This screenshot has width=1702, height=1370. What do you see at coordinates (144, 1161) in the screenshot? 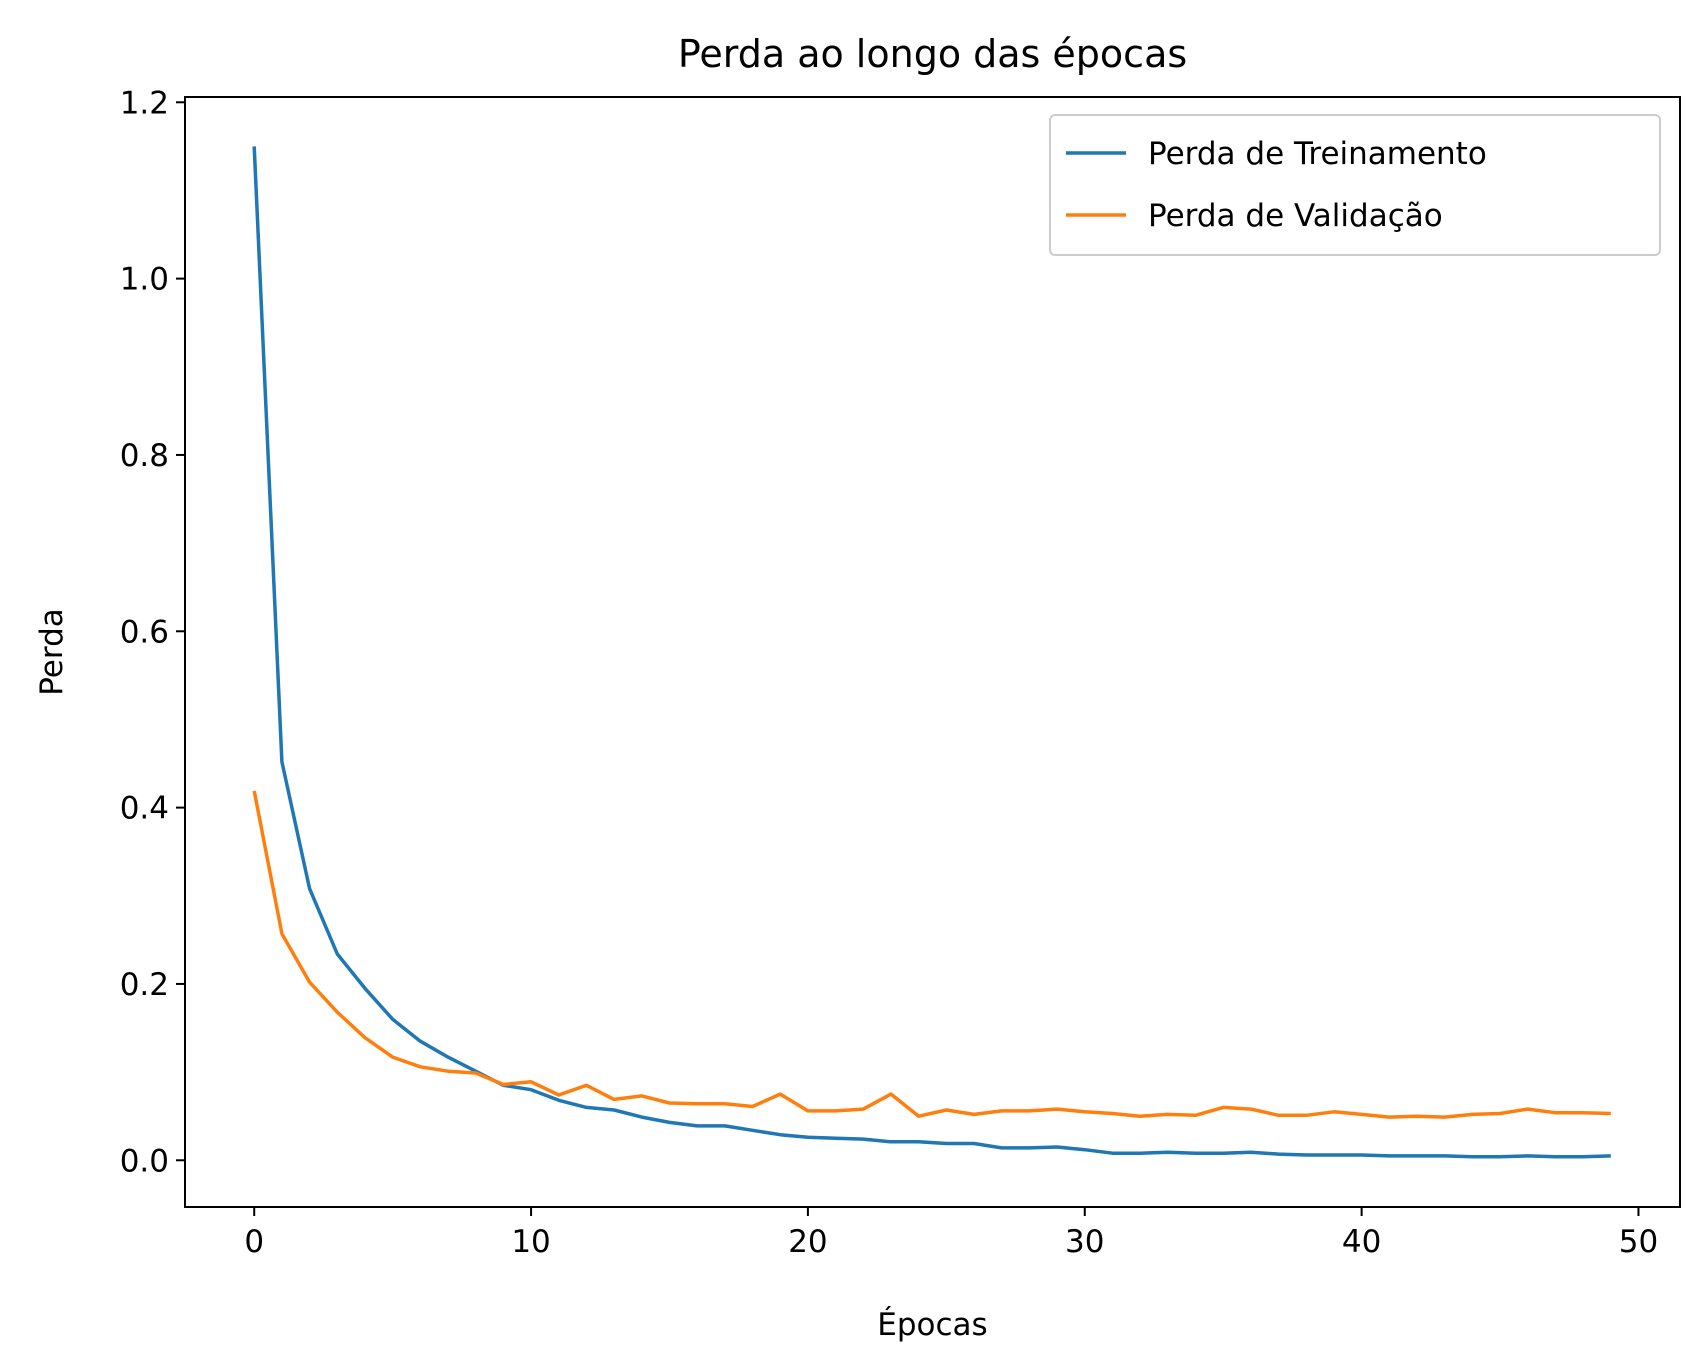
I see `y-tick-label: 0.0` at bounding box center [144, 1161].